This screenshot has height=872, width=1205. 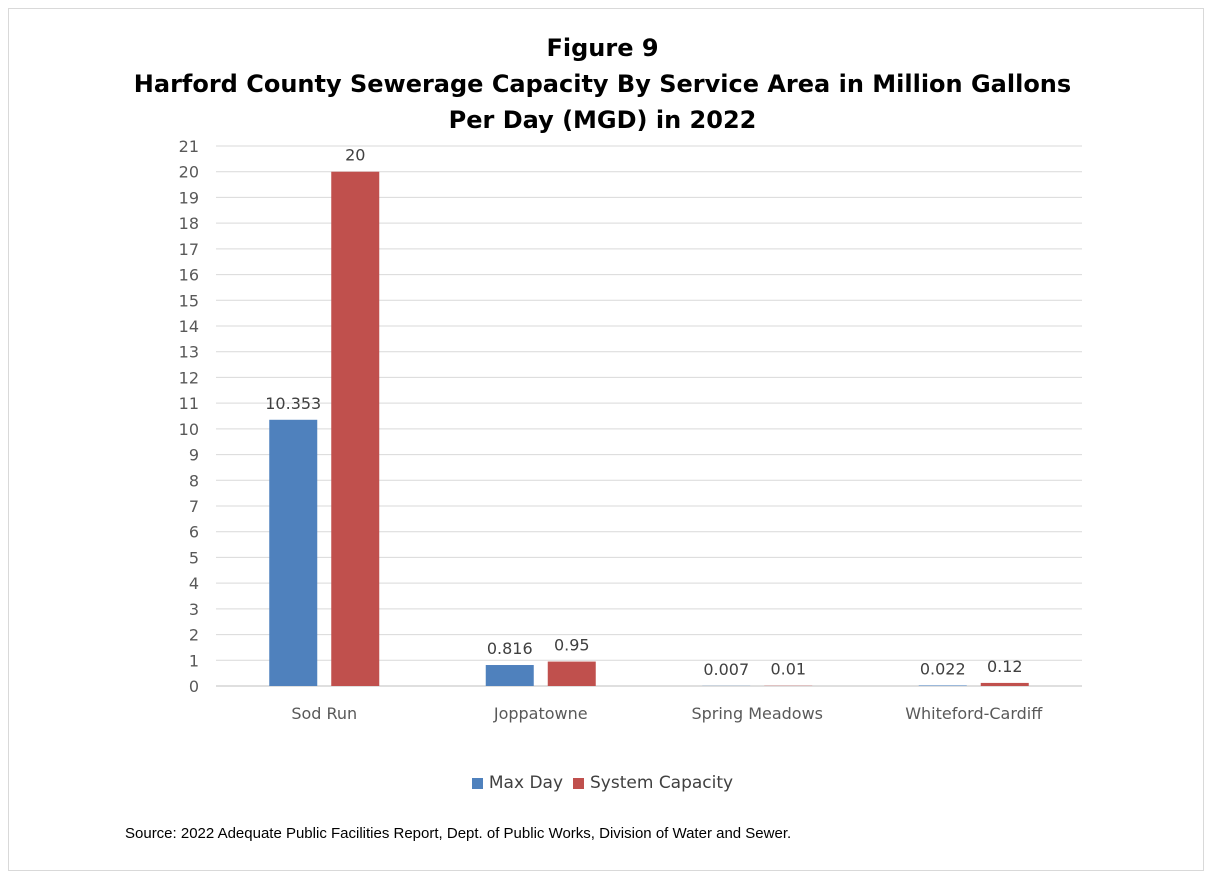 What do you see at coordinates (194, 532) in the screenshot?
I see `y-tick-label: 6` at bounding box center [194, 532].